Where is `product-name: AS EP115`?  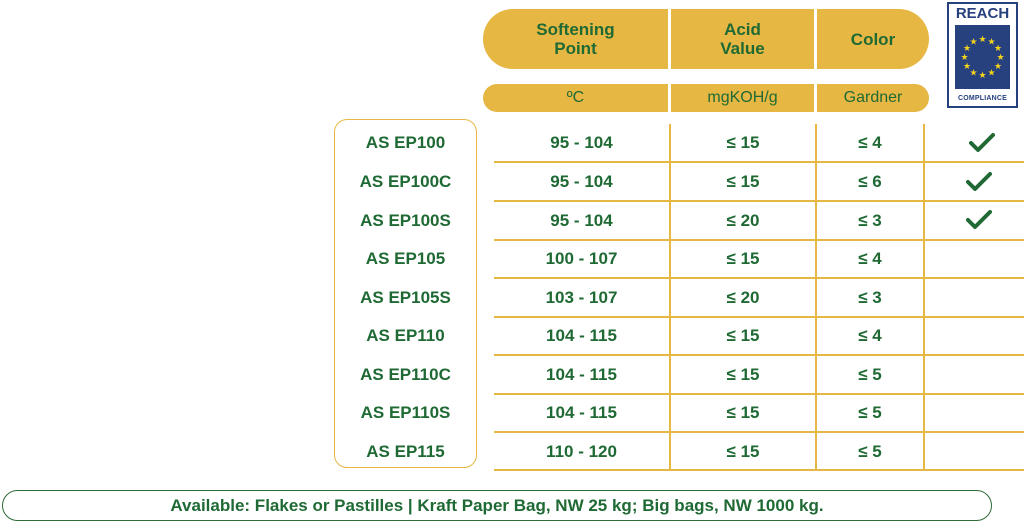
product-name: AS EP115 is located at coordinates (405, 451).